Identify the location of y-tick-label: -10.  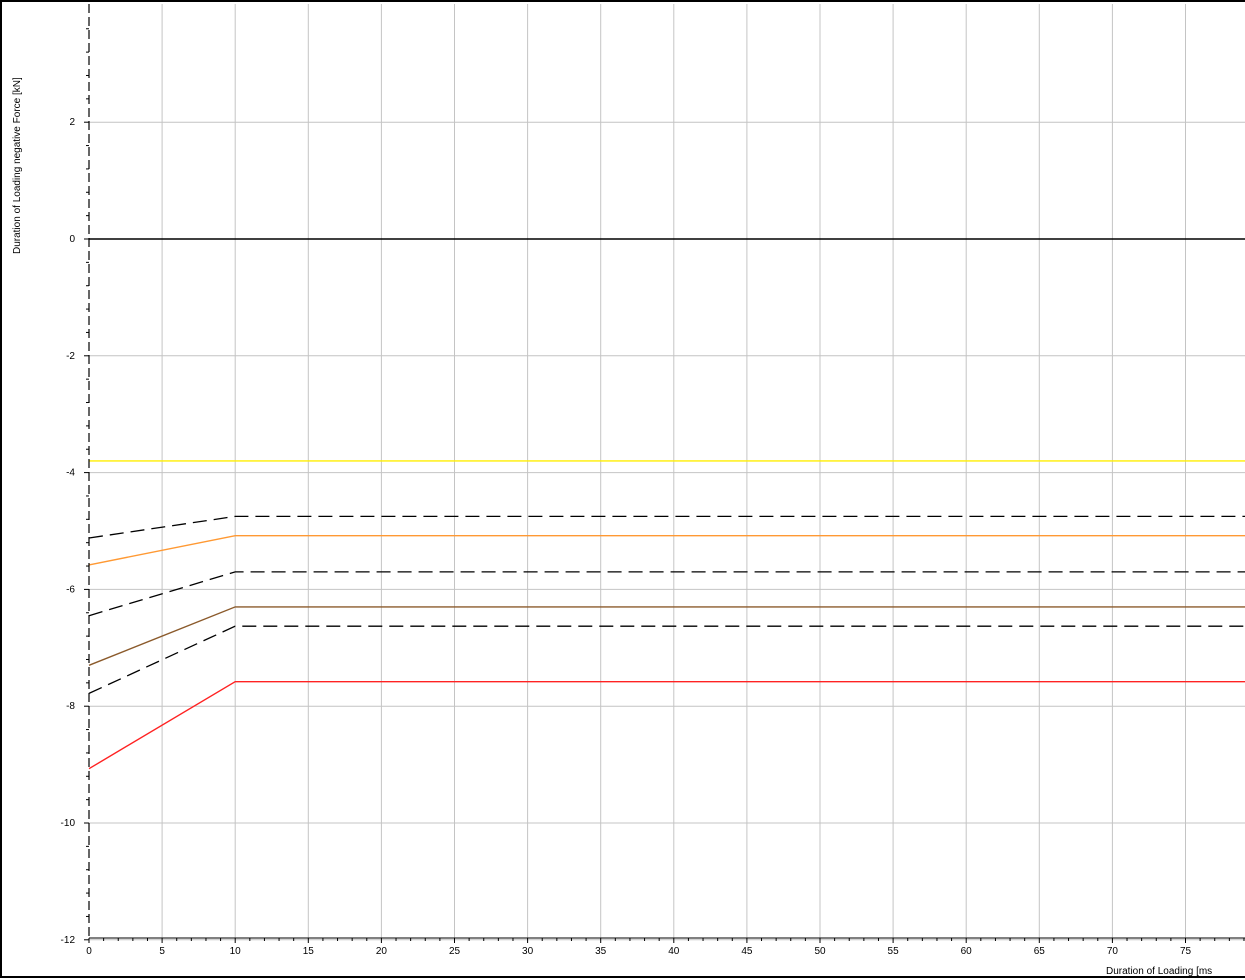
(68, 823).